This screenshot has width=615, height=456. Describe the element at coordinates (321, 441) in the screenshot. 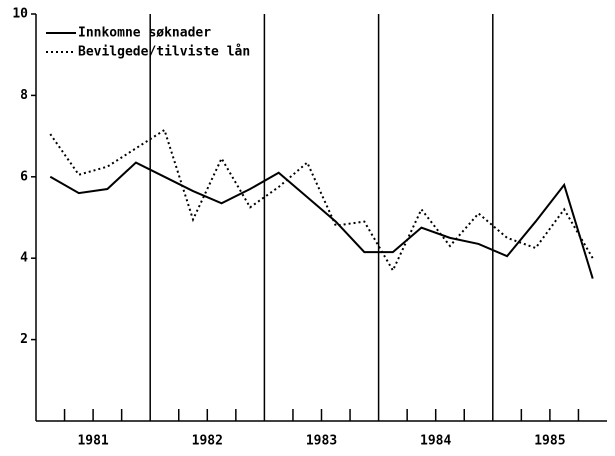

I see `x-tick-label: 1983` at that location.